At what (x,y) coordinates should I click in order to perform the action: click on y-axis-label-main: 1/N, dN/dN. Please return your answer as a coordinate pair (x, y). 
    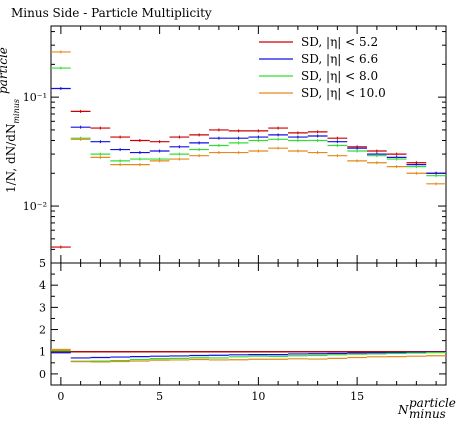
    Looking at the image, I should click on (11, 158).